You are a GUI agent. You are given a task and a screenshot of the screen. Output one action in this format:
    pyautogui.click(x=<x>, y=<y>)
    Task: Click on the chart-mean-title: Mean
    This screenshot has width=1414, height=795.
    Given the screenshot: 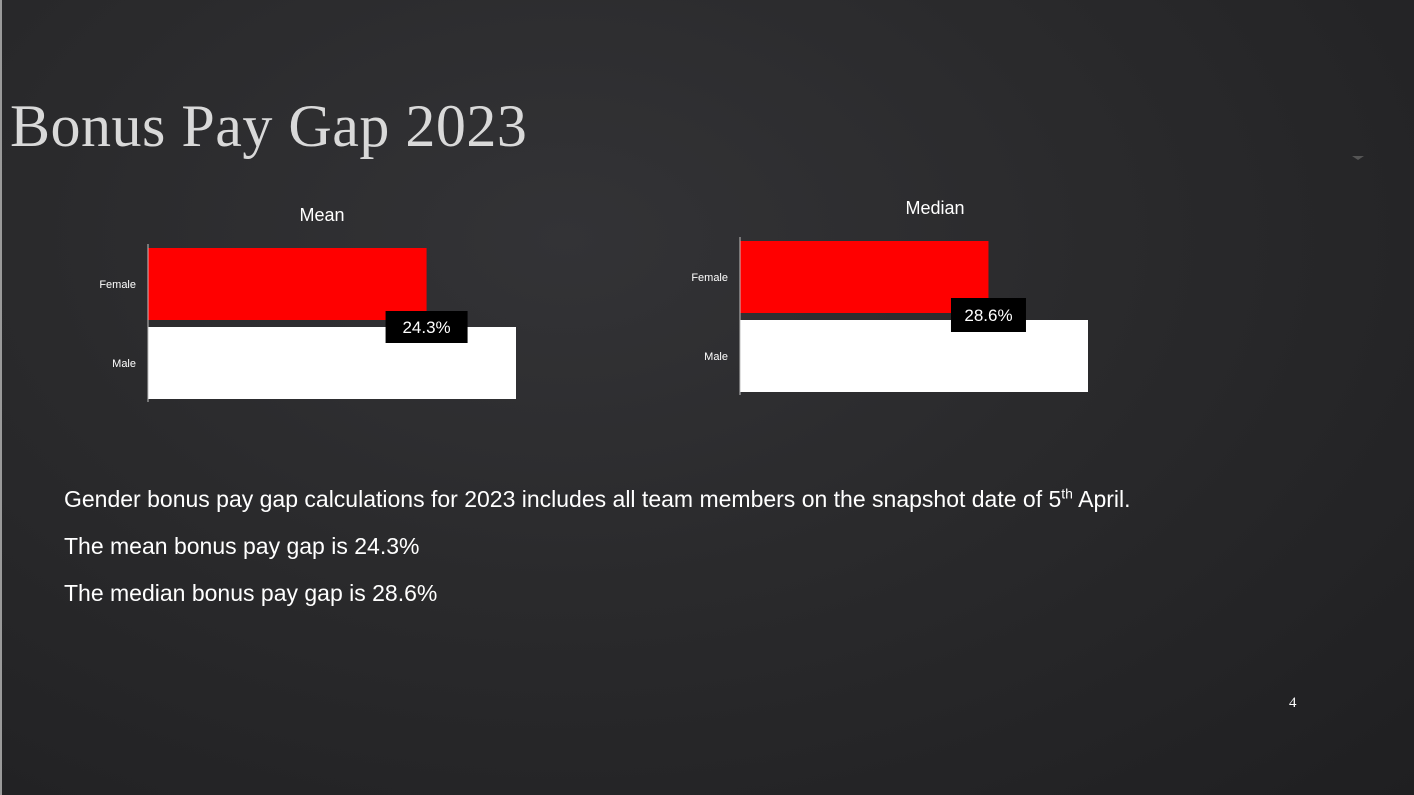 What is the action you would take?
    pyautogui.click(x=321, y=215)
    